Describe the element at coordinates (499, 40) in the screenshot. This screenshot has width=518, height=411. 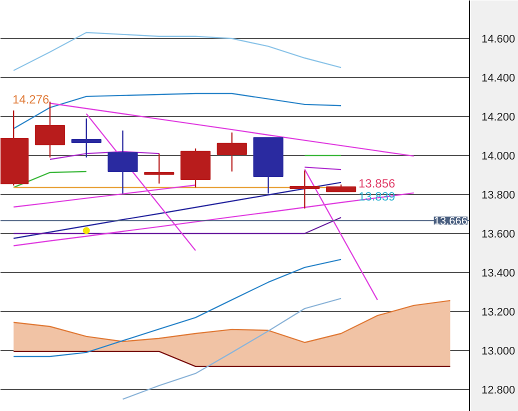
I see `y-tick-label: 14.600` at that location.